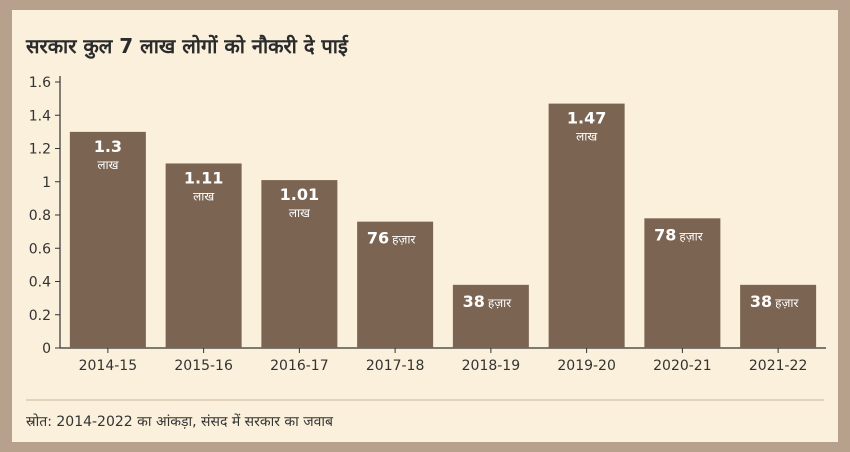  I want to click on x-tick-label: 2020-21, so click(682, 366).